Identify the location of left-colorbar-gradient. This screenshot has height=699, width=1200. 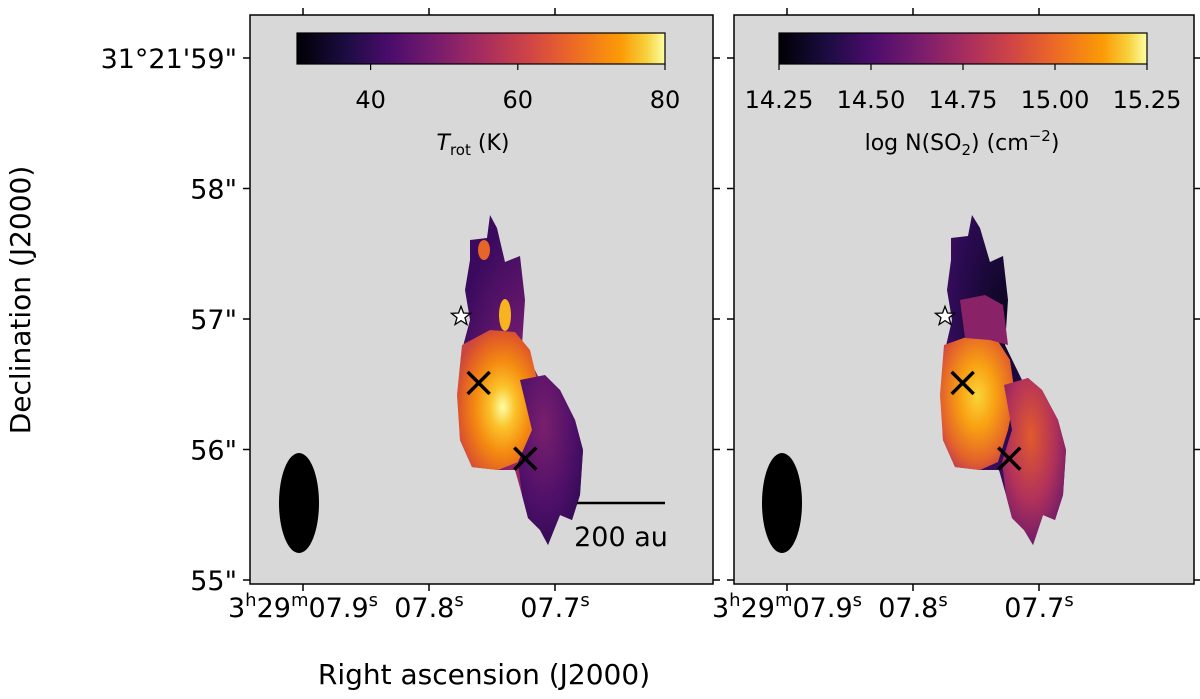
(481, 48).